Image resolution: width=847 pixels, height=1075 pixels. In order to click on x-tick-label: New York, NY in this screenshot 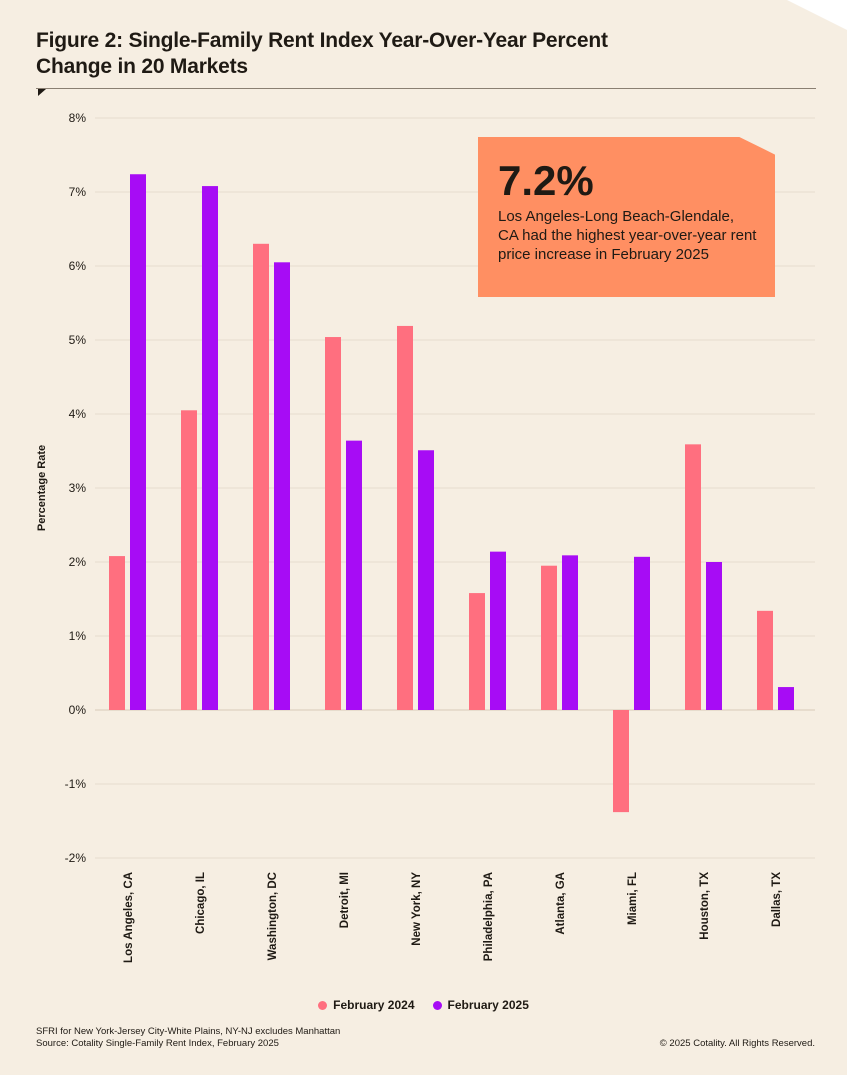, I will do `click(417, 909)`.